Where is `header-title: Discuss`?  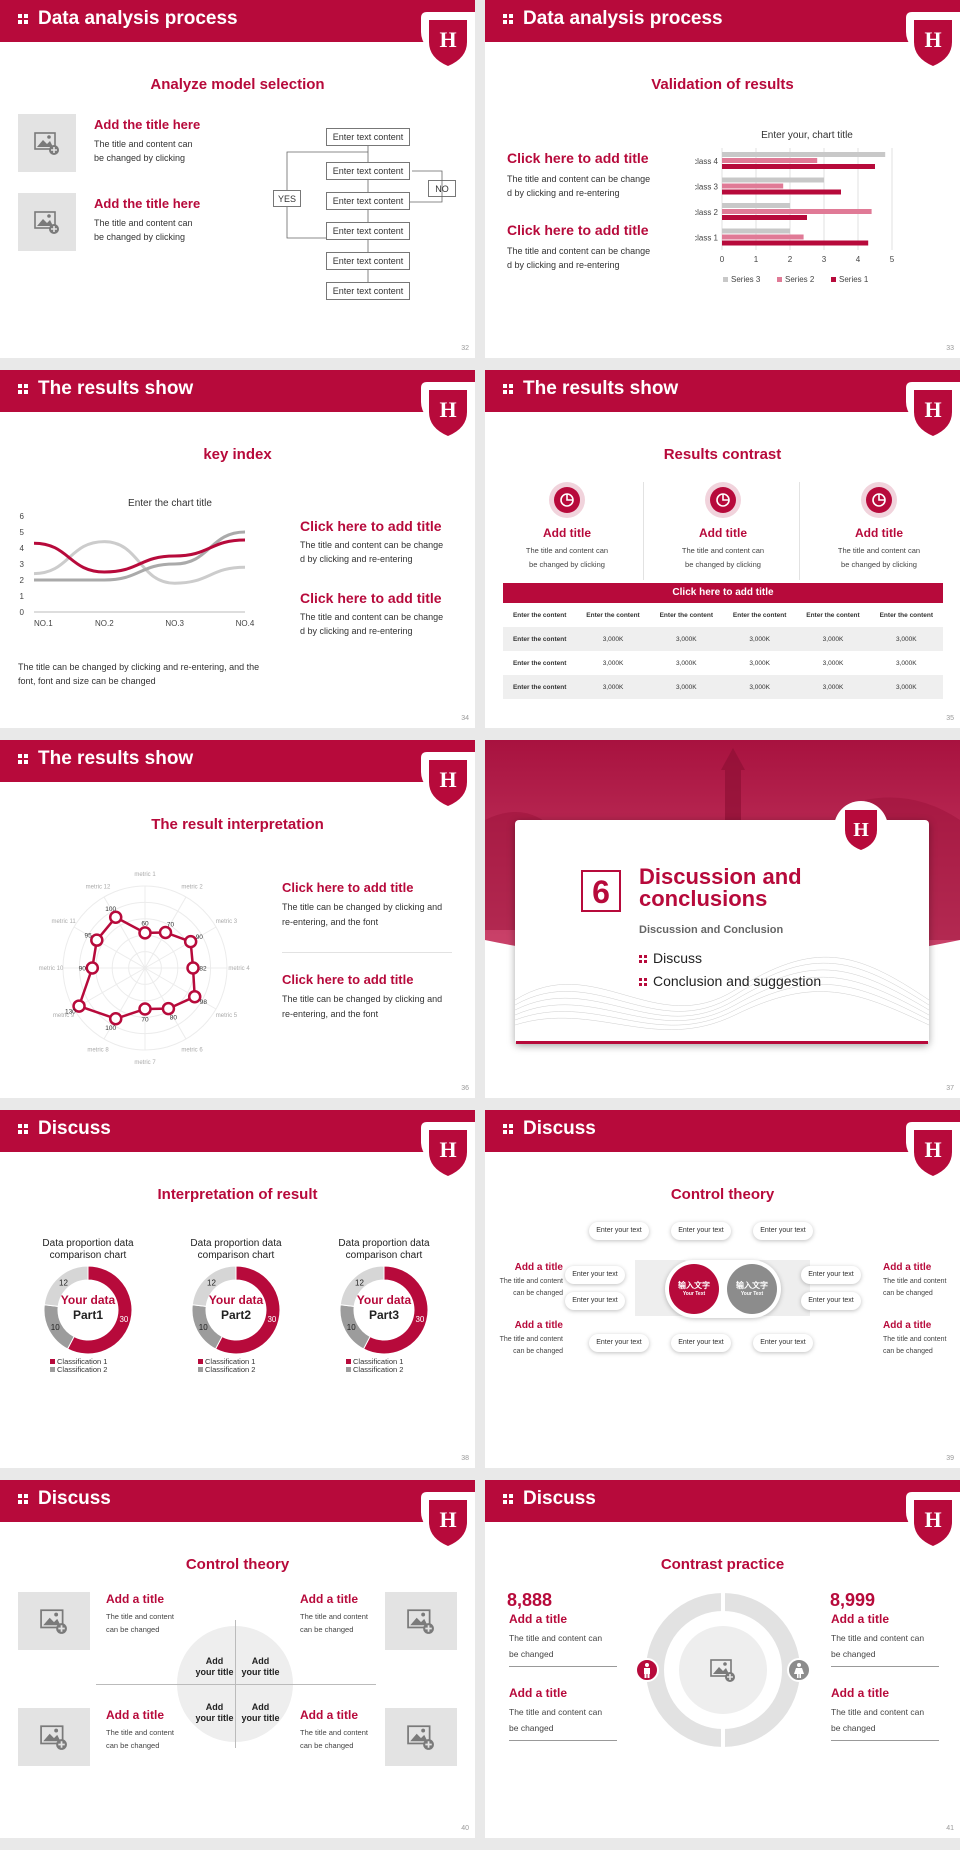 header-title: Discuss is located at coordinates (559, 1498).